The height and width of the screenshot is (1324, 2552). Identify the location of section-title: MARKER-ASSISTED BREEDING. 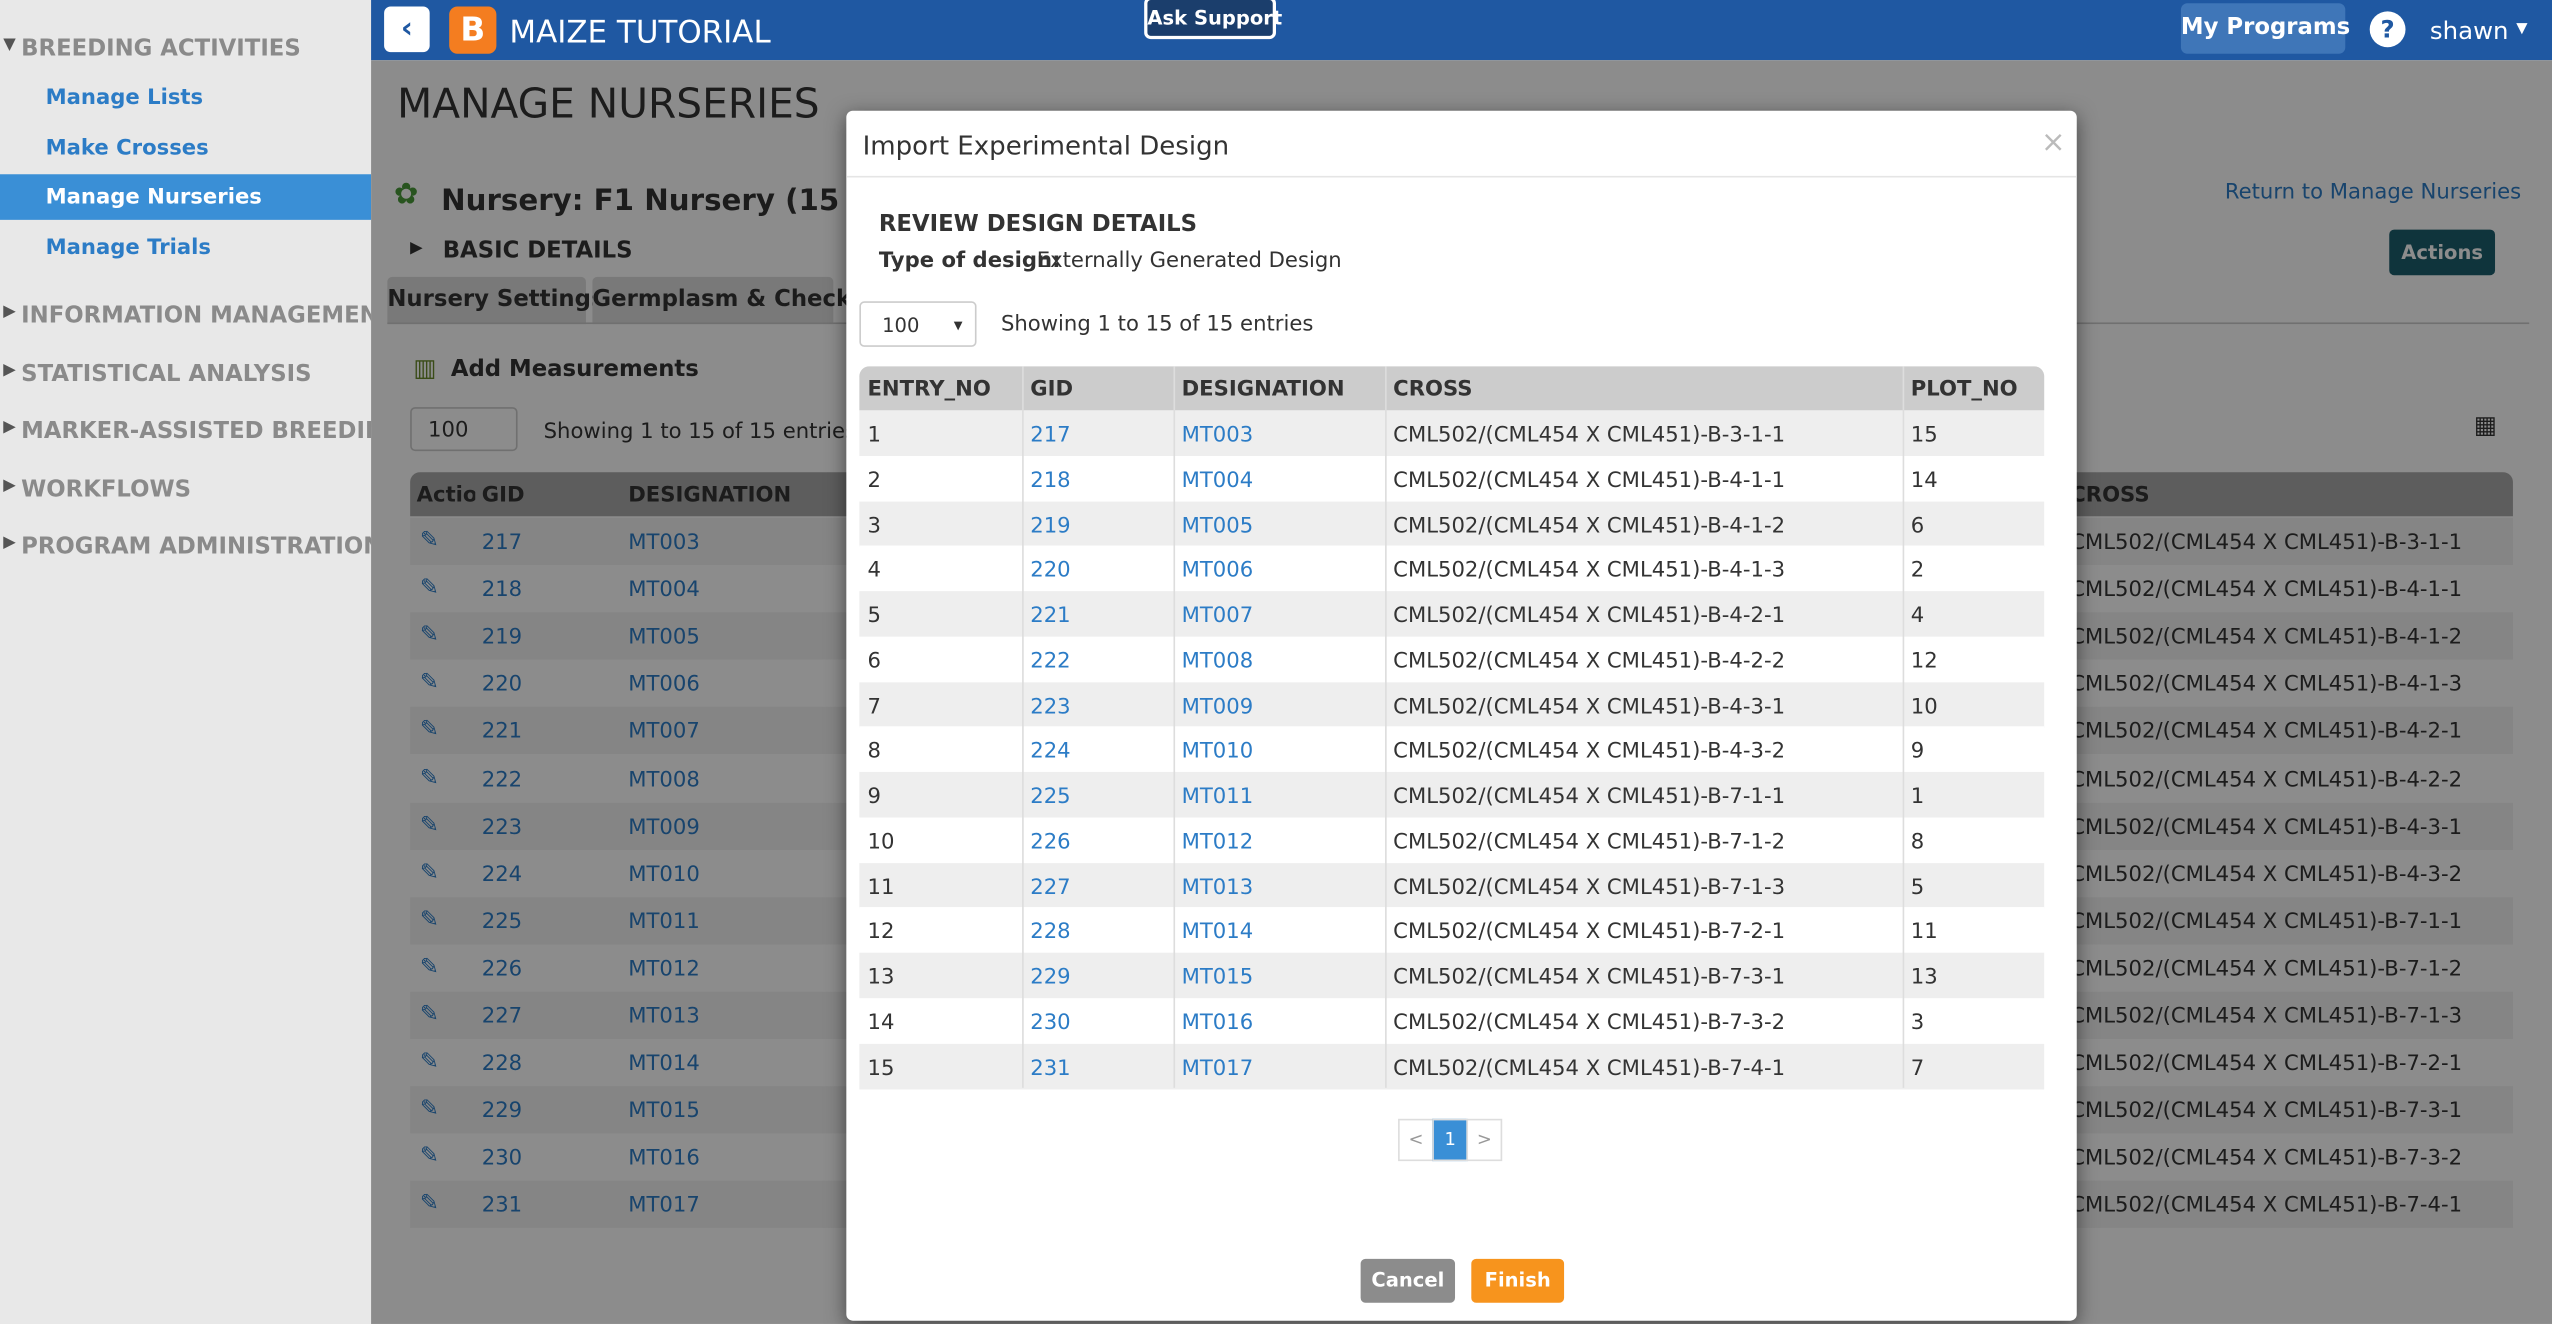
(212, 431).